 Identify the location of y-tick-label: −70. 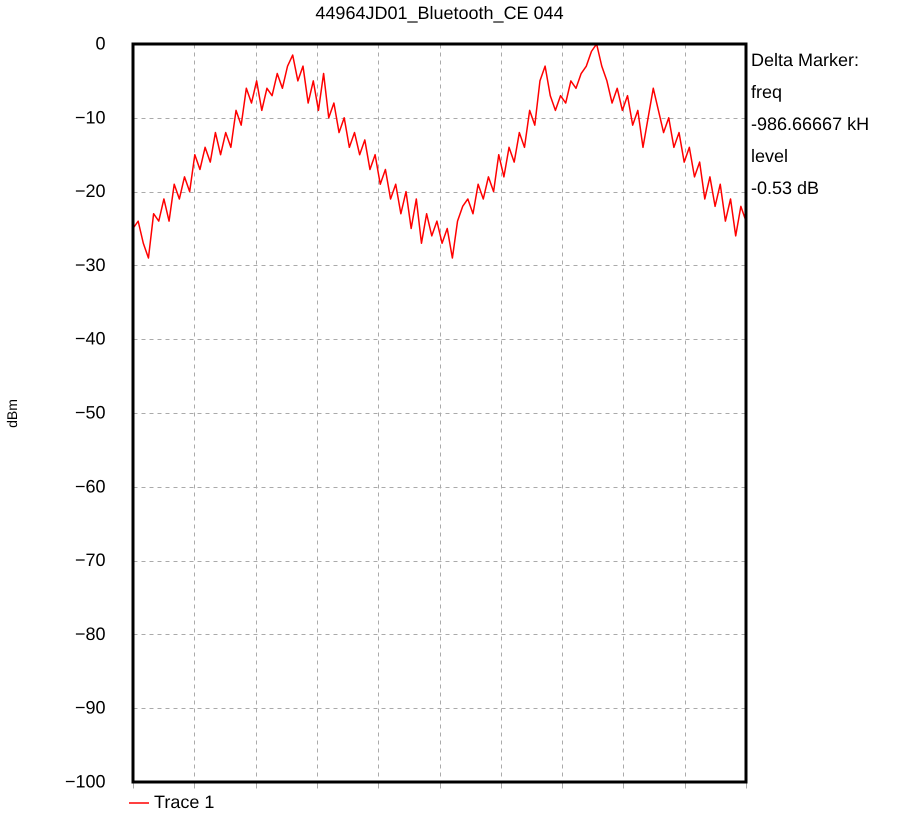
(90, 560).